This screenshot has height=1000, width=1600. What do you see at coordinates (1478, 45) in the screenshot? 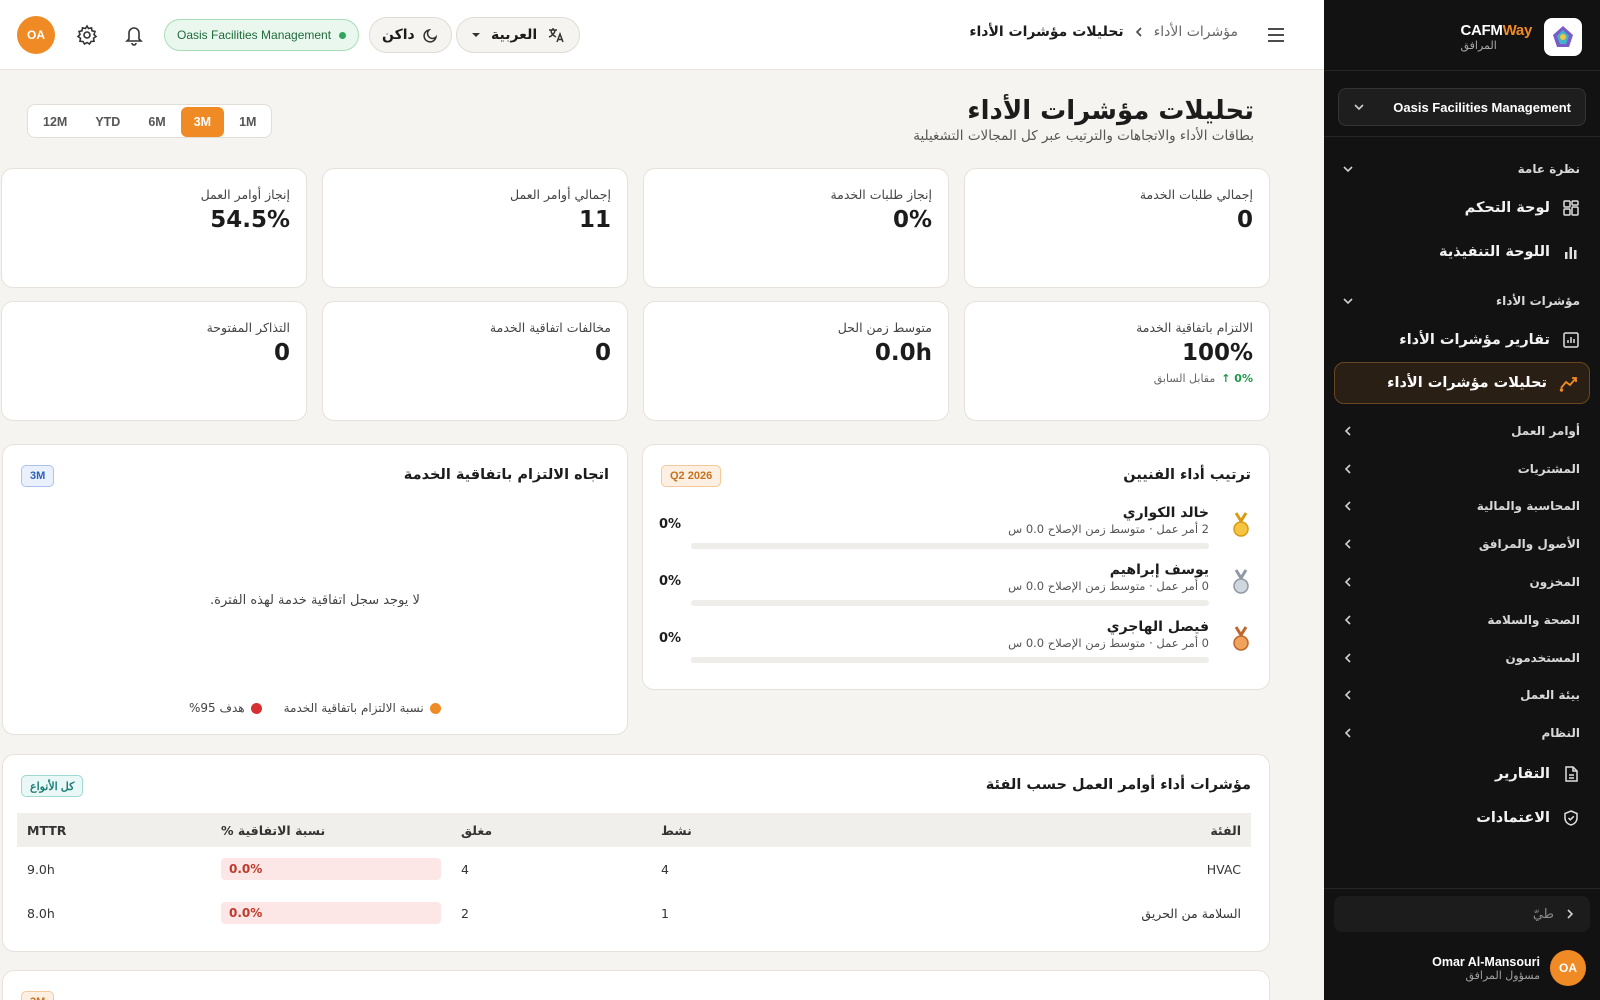
I see `brand-subtitle: المرافق` at bounding box center [1478, 45].